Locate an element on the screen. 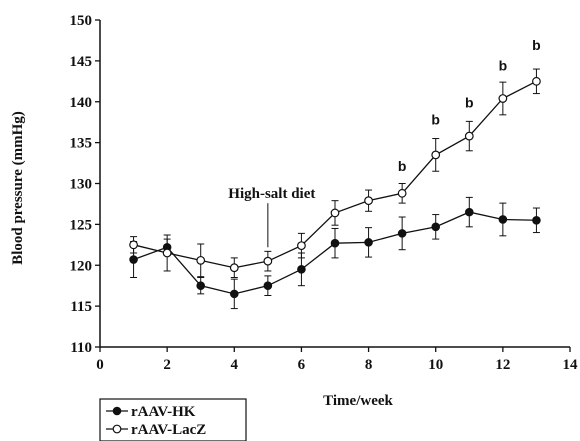 This screenshot has height=441, width=580. legend: rAAV-HK rAAV-LacZ is located at coordinates (173, 419).